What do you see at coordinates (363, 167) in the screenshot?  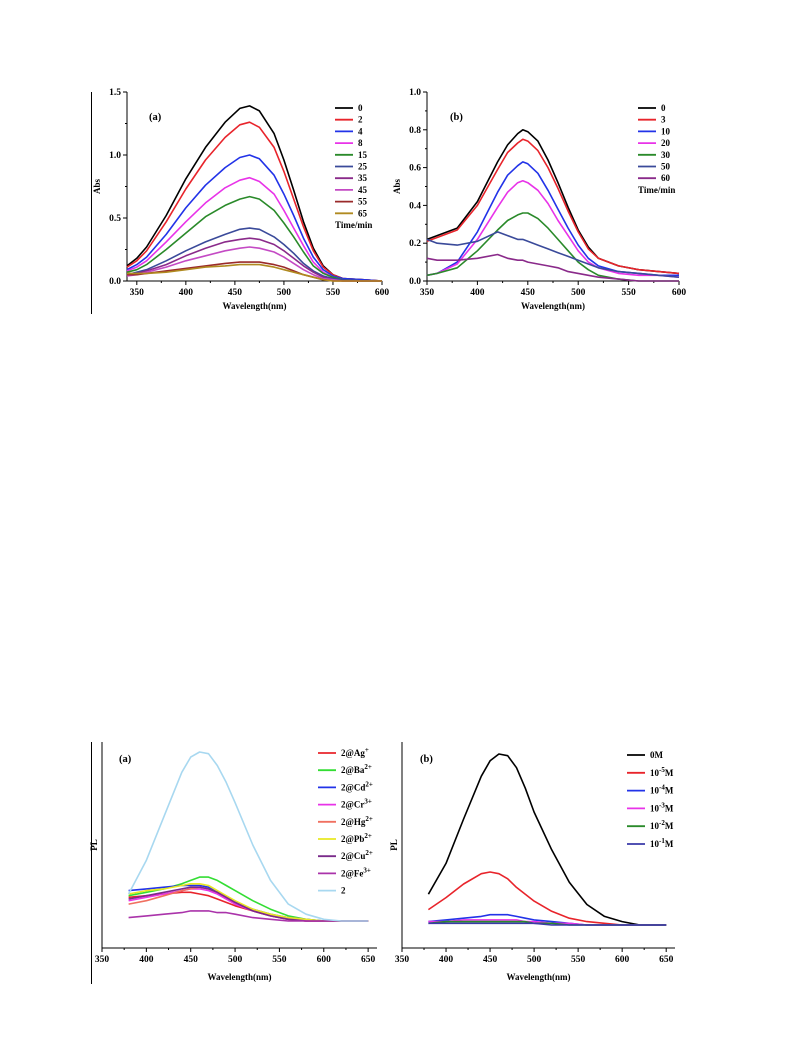 I see `legend-entry: 25` at bounding box center [363, 167].